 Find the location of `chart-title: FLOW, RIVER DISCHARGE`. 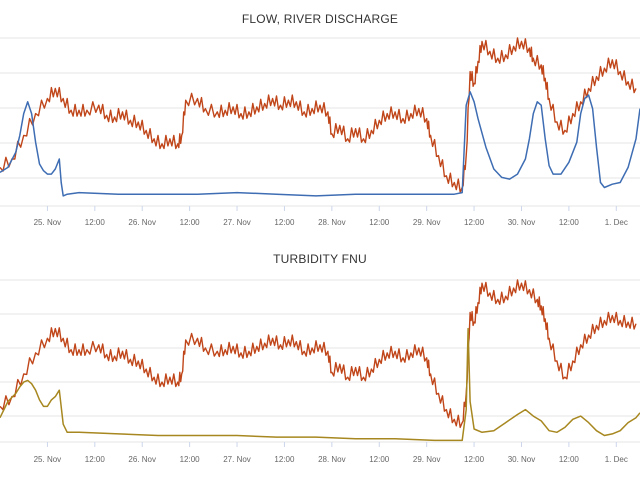

chart-title: FLOW, RIVER DISCHARGE is located at coordinates (320, 19).